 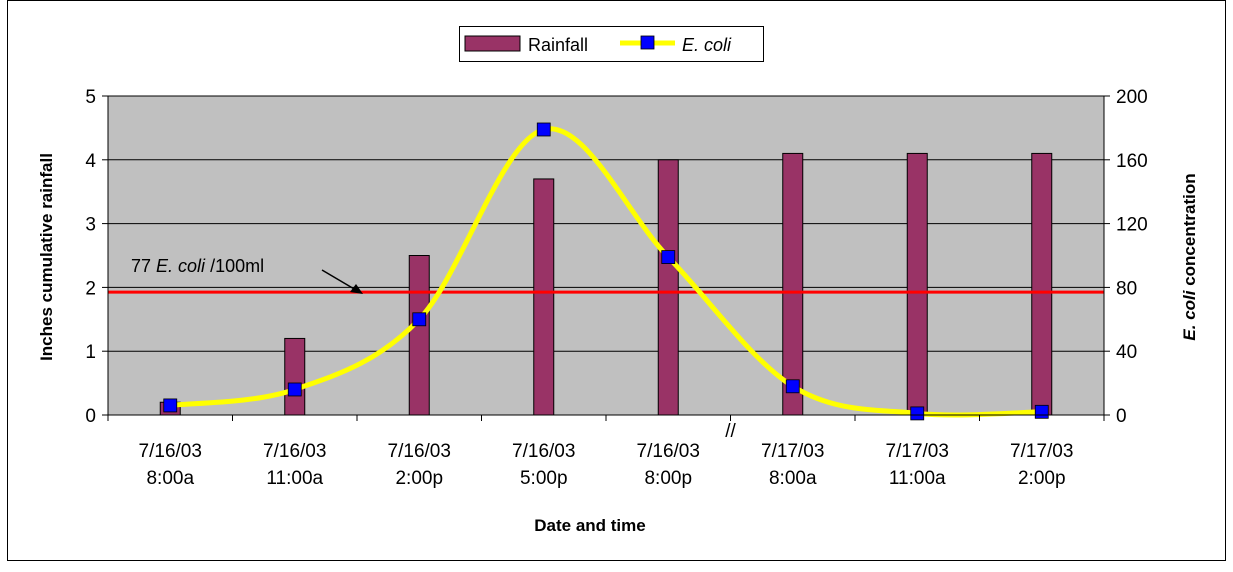 I want to click on right-tick-label: 160, so click(x=1132, y=161).